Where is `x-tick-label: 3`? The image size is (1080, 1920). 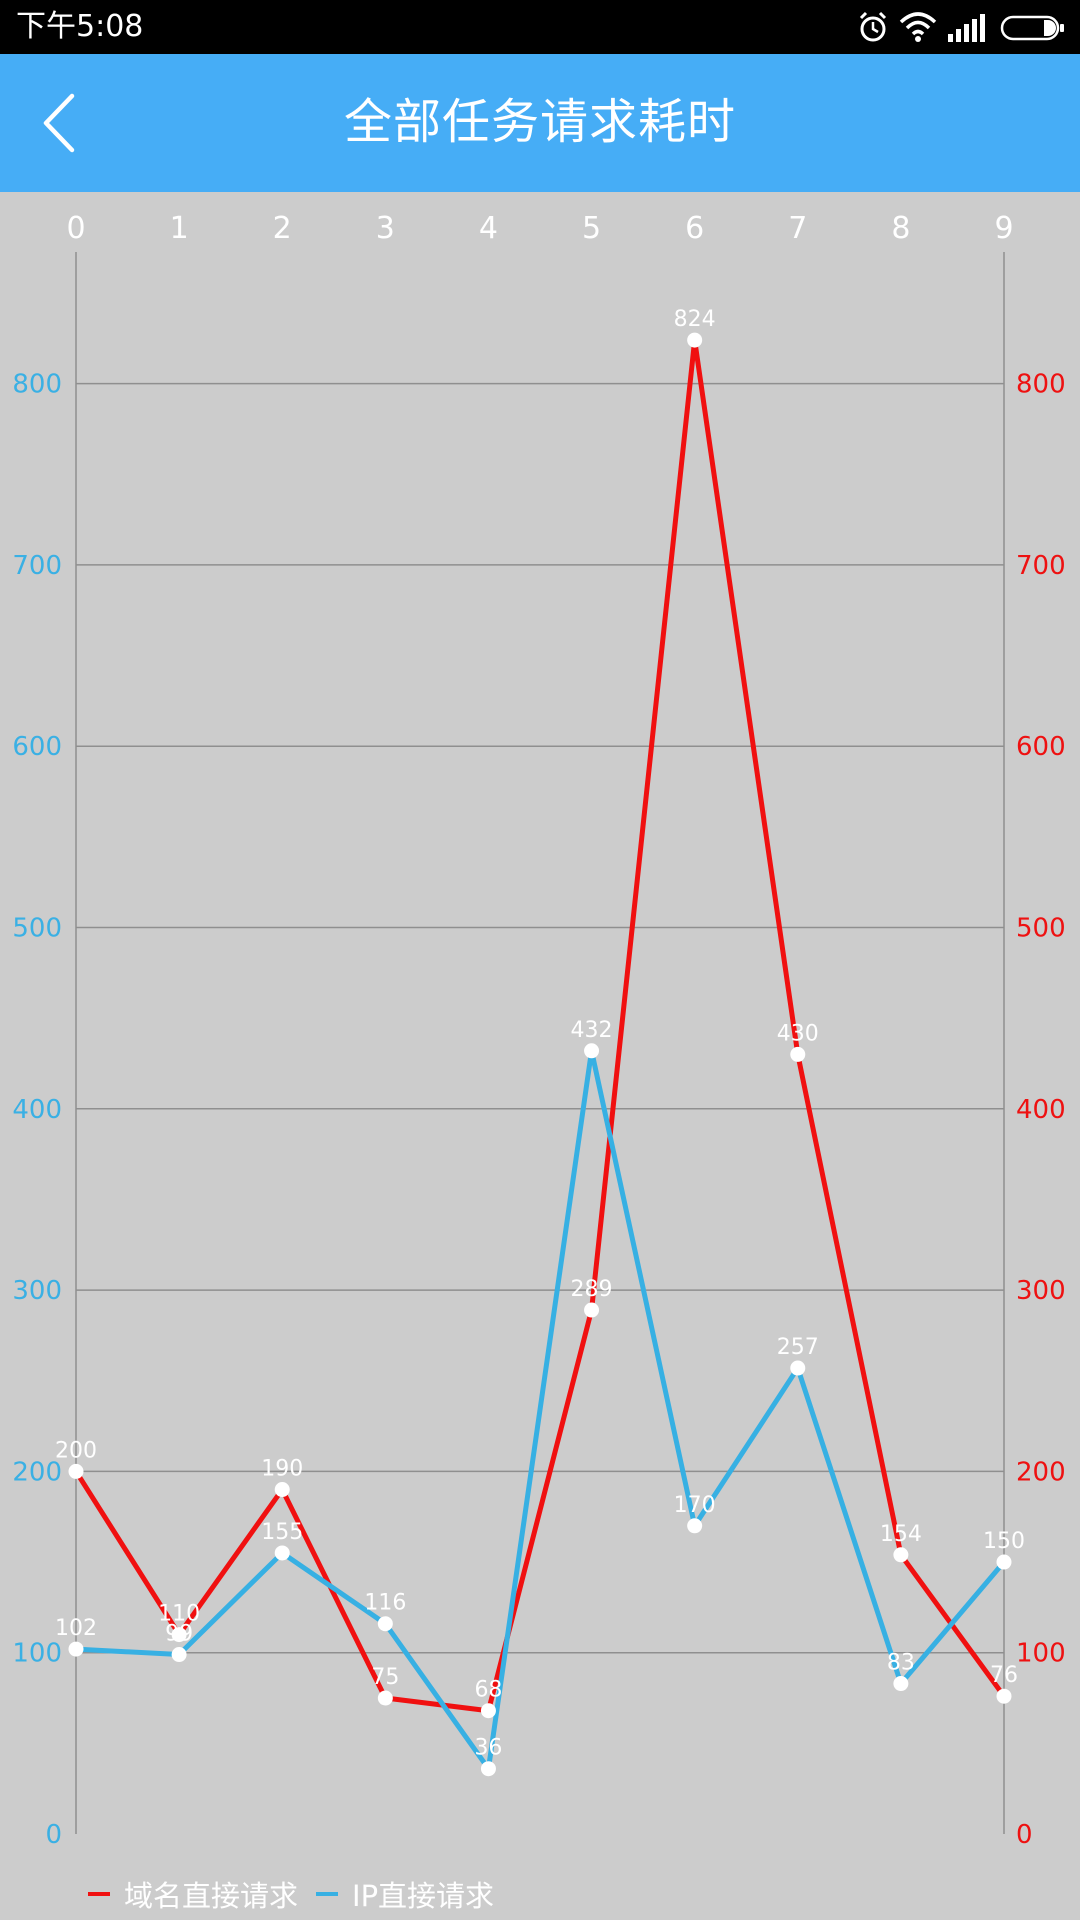
x-tick-label: 3 is located at coordinates (385, 228).